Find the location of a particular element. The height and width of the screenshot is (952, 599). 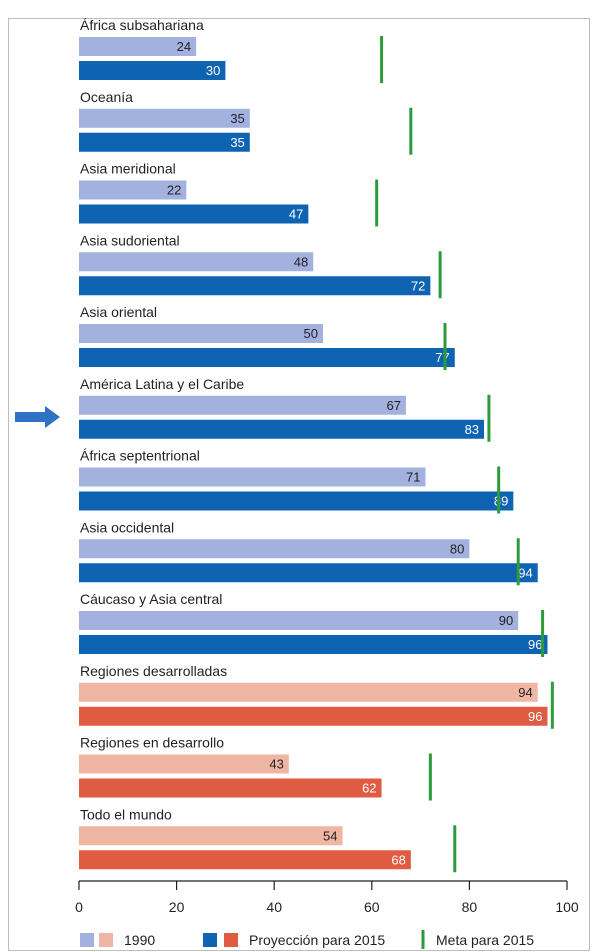

data-label-1990: 71 is located at coordinates (413, 477).